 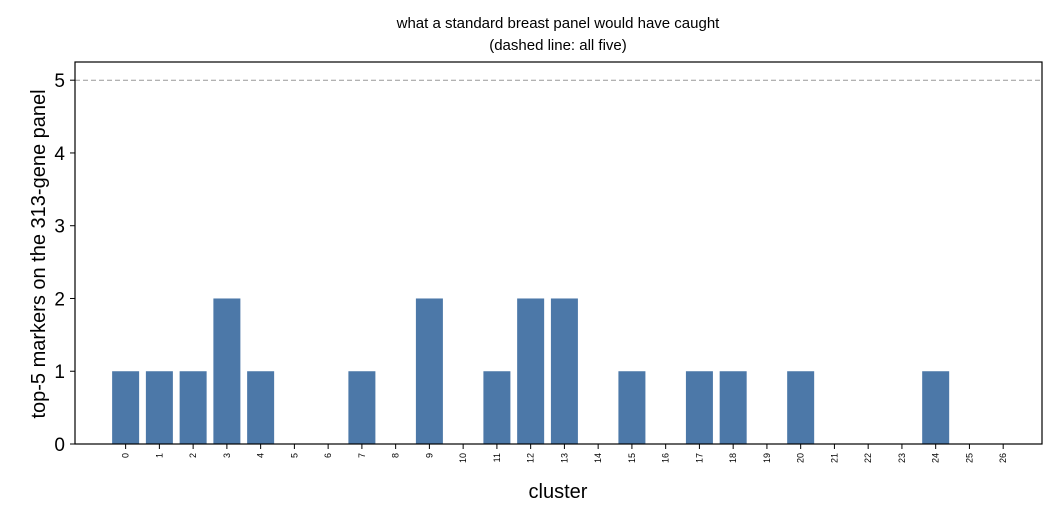 What do you see at coordinates (396, 455) in the screenshot?
I see `x-tick-label: 8` at bounding box center [396, 455].